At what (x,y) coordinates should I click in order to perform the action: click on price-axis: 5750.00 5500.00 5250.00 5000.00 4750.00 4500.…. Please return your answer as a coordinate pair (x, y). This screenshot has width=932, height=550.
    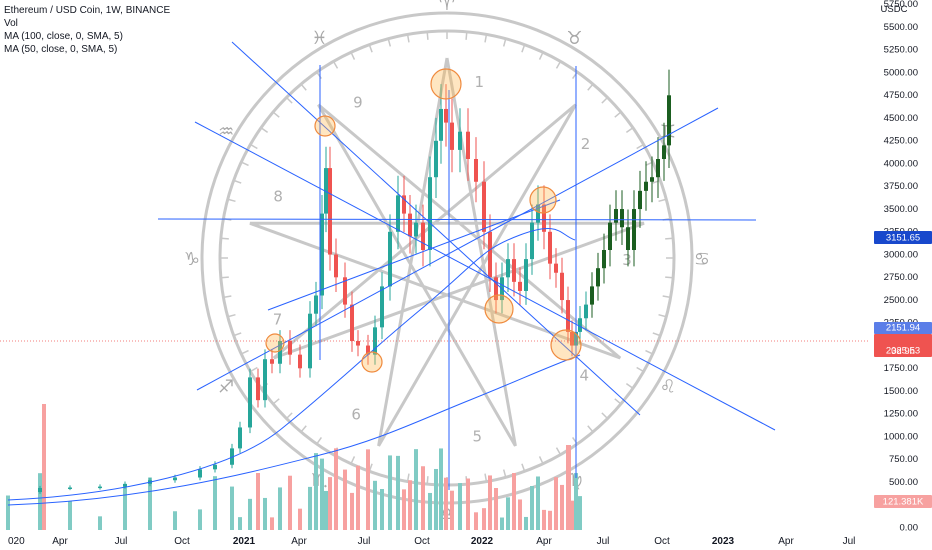
    Looking at the image, I should click on (901, 275).